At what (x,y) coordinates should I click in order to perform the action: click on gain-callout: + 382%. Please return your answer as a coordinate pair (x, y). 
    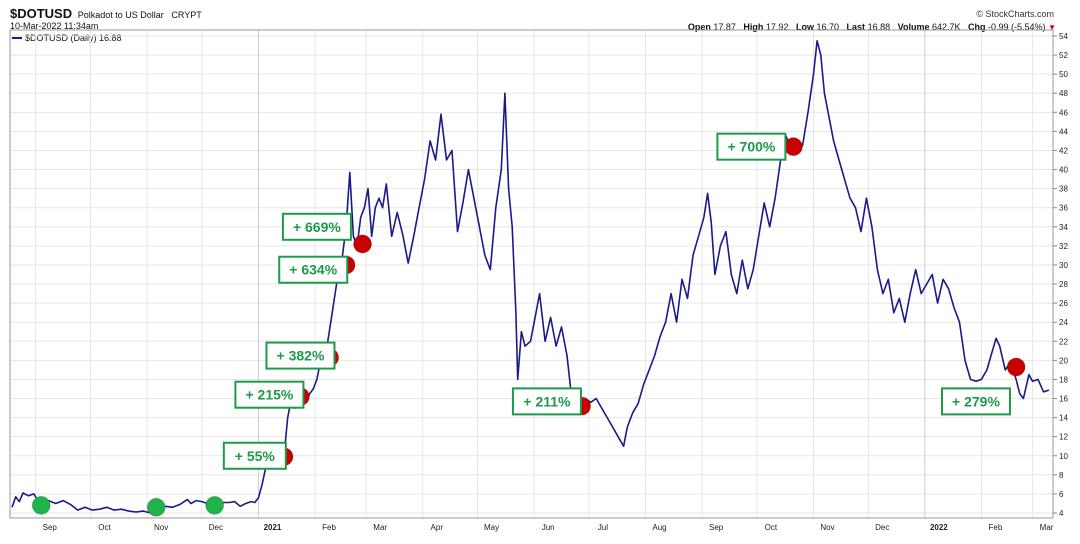
    Looking at the image, I should click on (300, 355).